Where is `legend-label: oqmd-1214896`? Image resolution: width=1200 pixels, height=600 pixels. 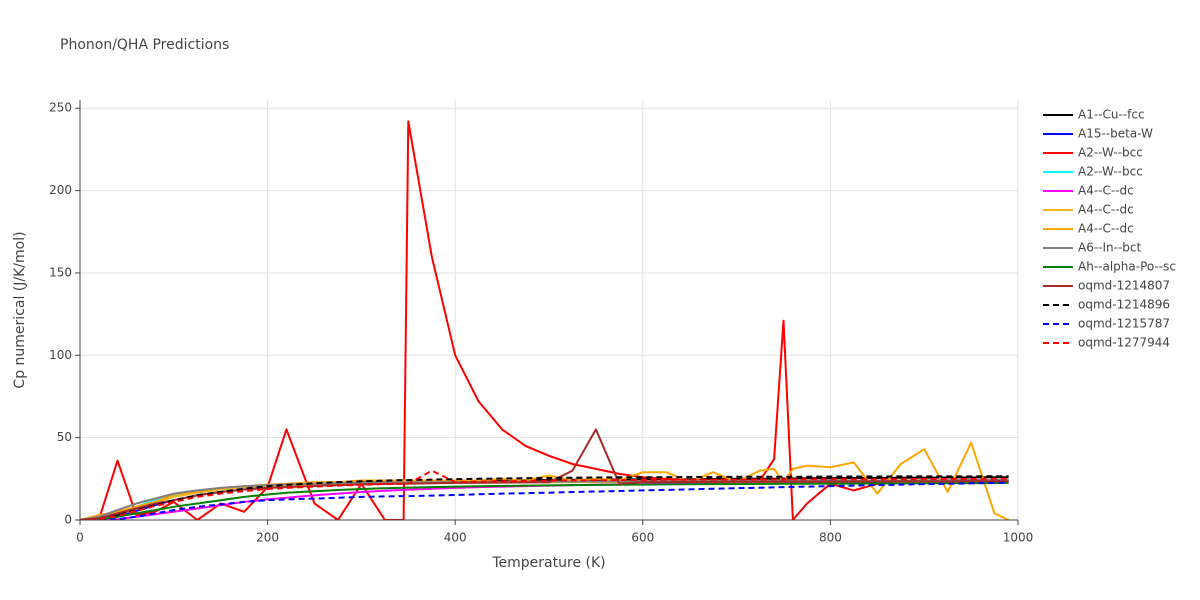 legend-label: oqmd-1214896 is located at coordinates (1124, 305).